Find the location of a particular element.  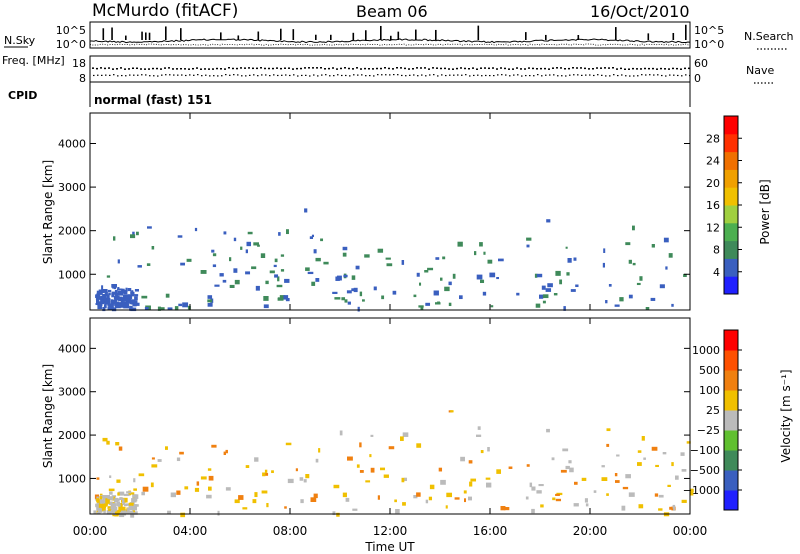

colorbar-tick-label: 100 is located at coordinates (709, 390).